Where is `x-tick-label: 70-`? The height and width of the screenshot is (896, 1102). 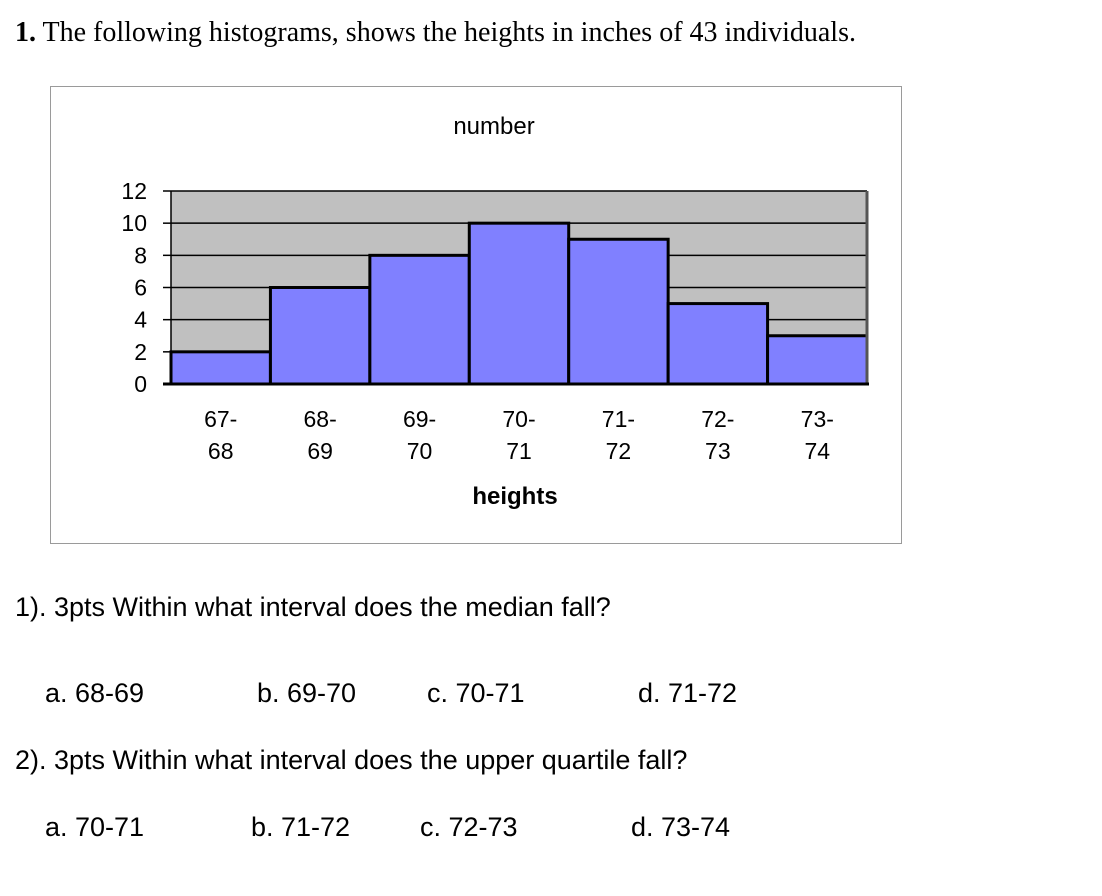 x-tick-label: 70- is located at coordinates (518, 419).